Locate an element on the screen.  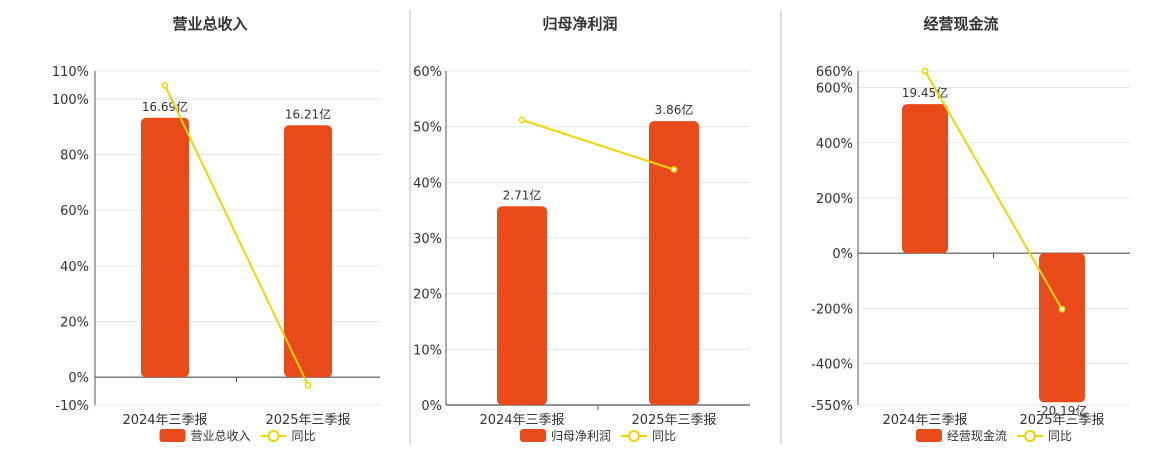
chart-3-legend-line-marker is located at coordinates (1030, 436).